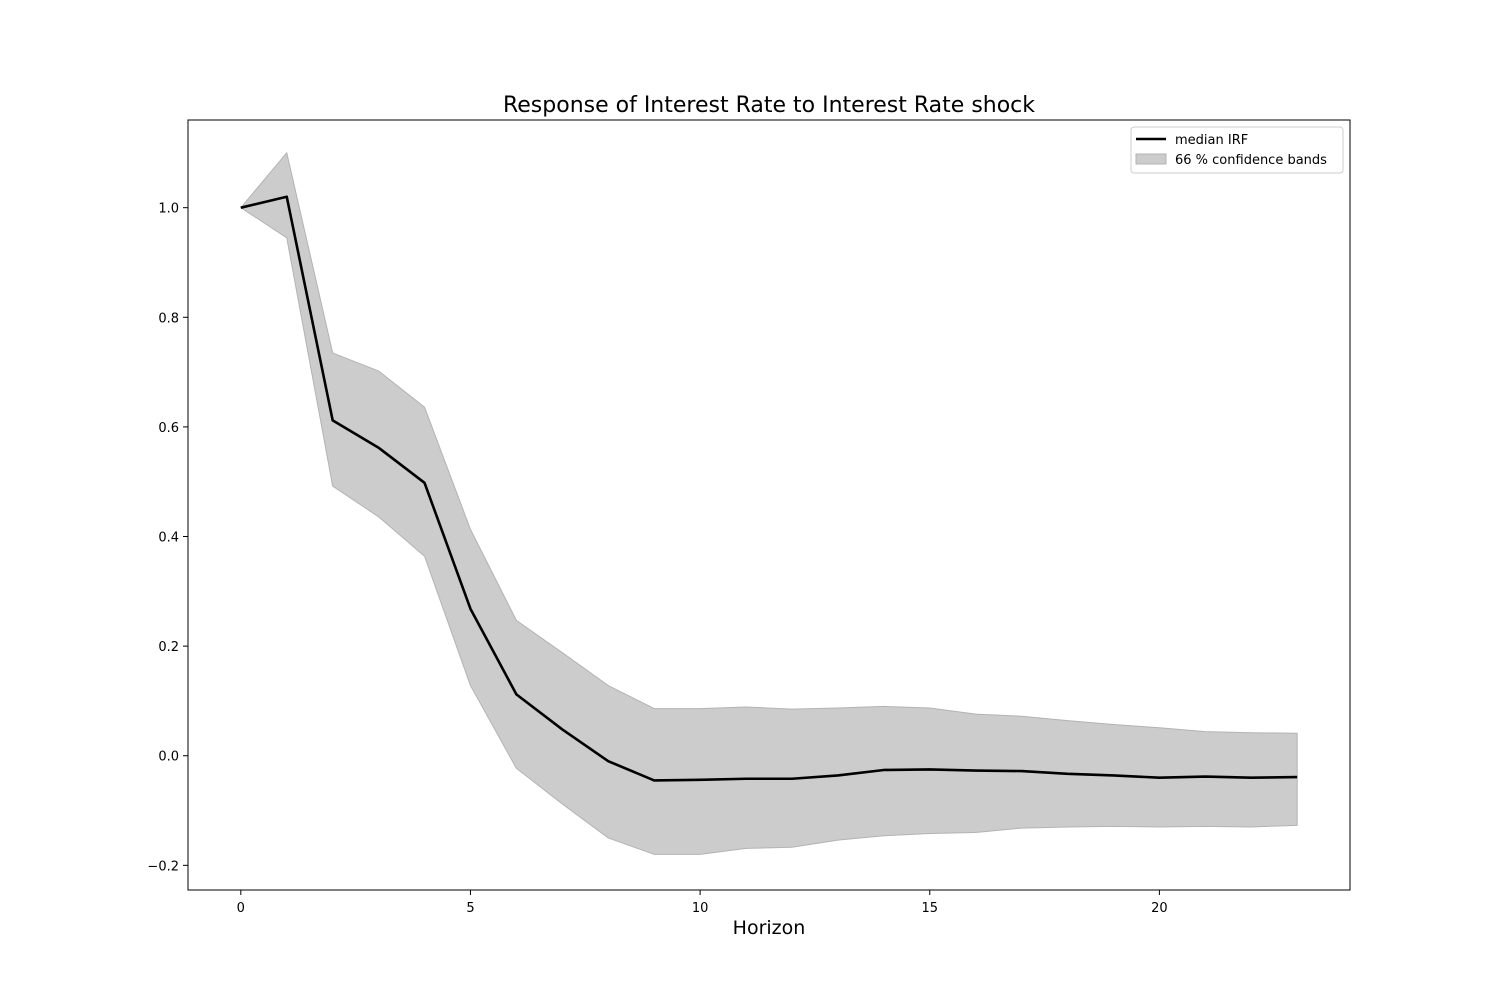  Describe the element at coordinates (168, 428) in the screenshot. I see `y-tick-label: 0.6` at that location.